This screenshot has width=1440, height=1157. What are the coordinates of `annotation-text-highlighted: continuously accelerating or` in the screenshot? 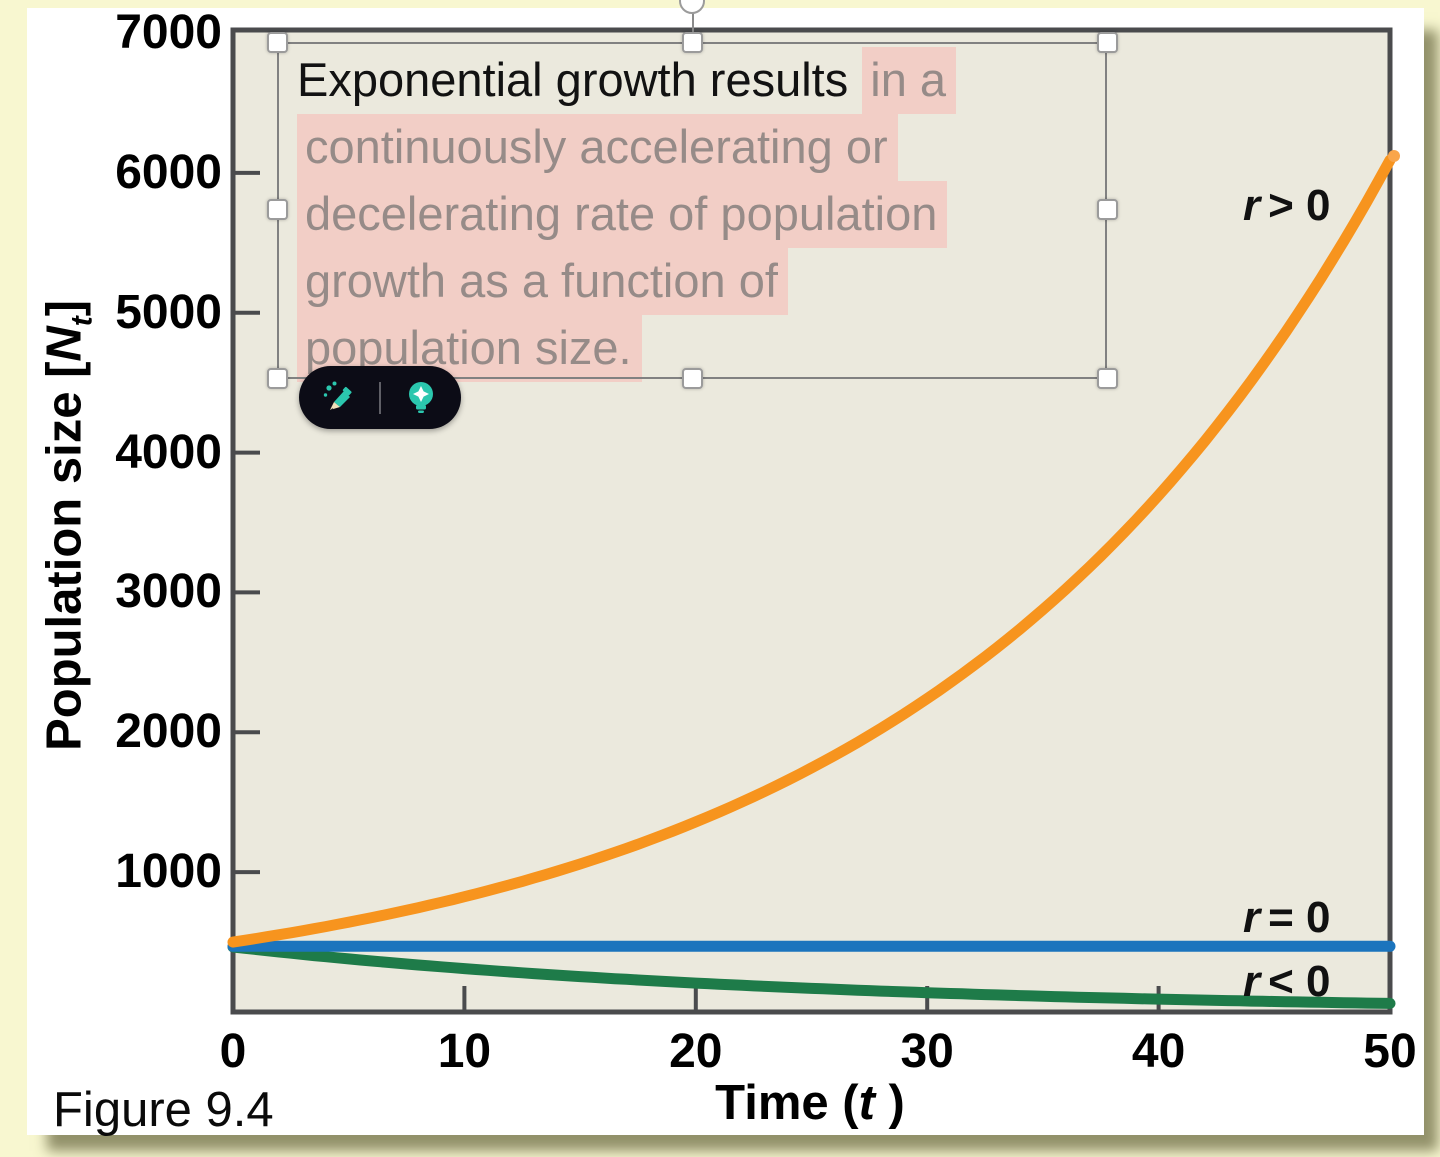 It's located at (597, 147).